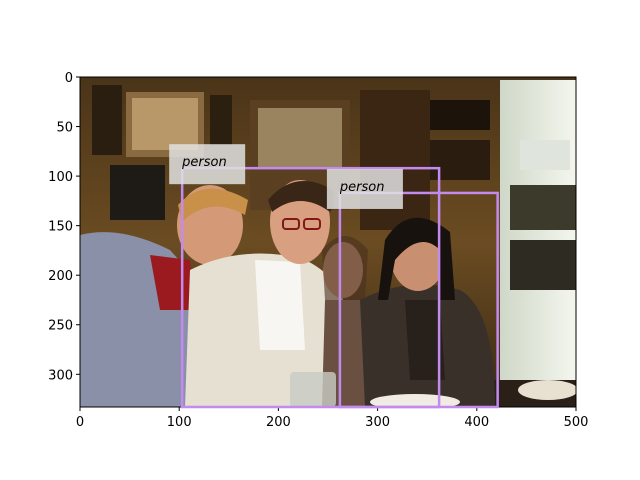 The height and width of the screenshot is (480, 640). I want to click on bounding-box, so click(418, 300).